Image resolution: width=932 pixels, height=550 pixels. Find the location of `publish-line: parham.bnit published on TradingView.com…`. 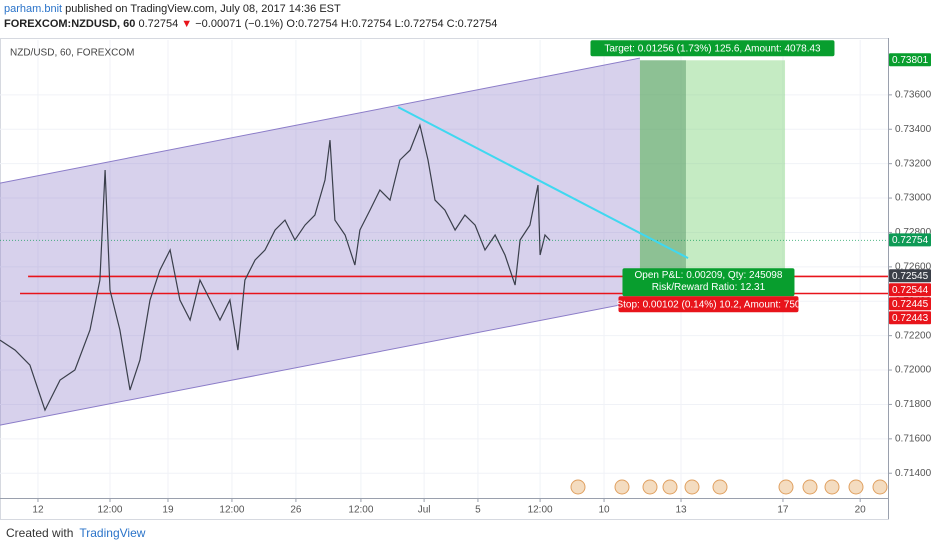

publish-line: parham.bnit published on TradingView.com… is located at coordinates (250, 9).